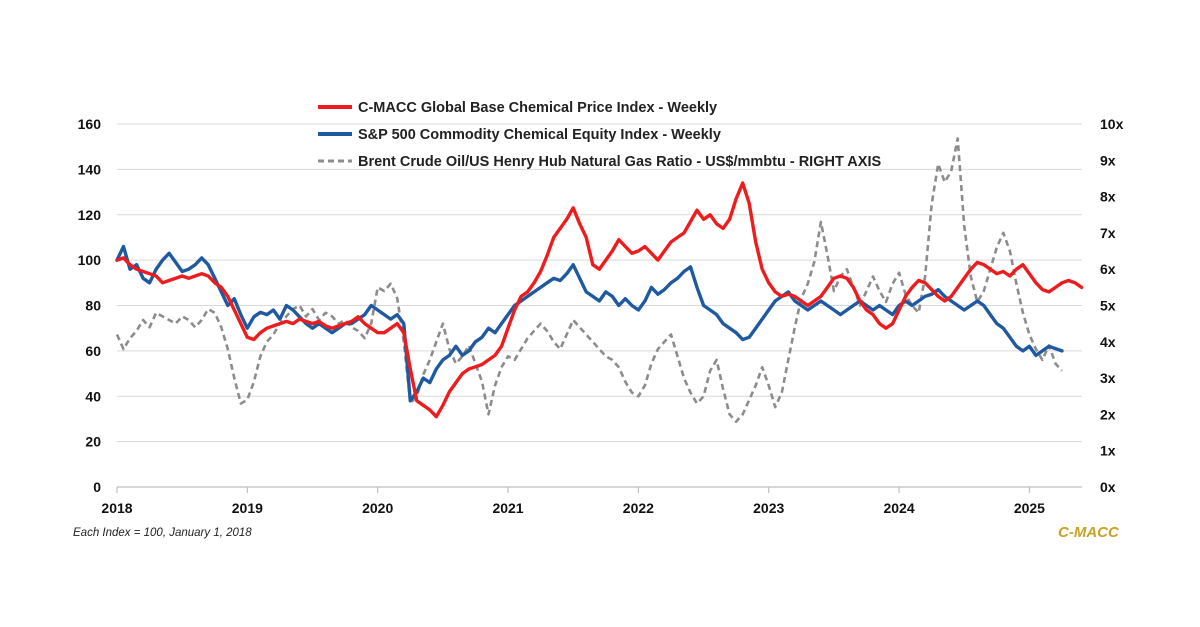 The width and height of the screenshot is (1200, 627). I want to click on right-axis-tick-label: 2x, so click(1108, 414).